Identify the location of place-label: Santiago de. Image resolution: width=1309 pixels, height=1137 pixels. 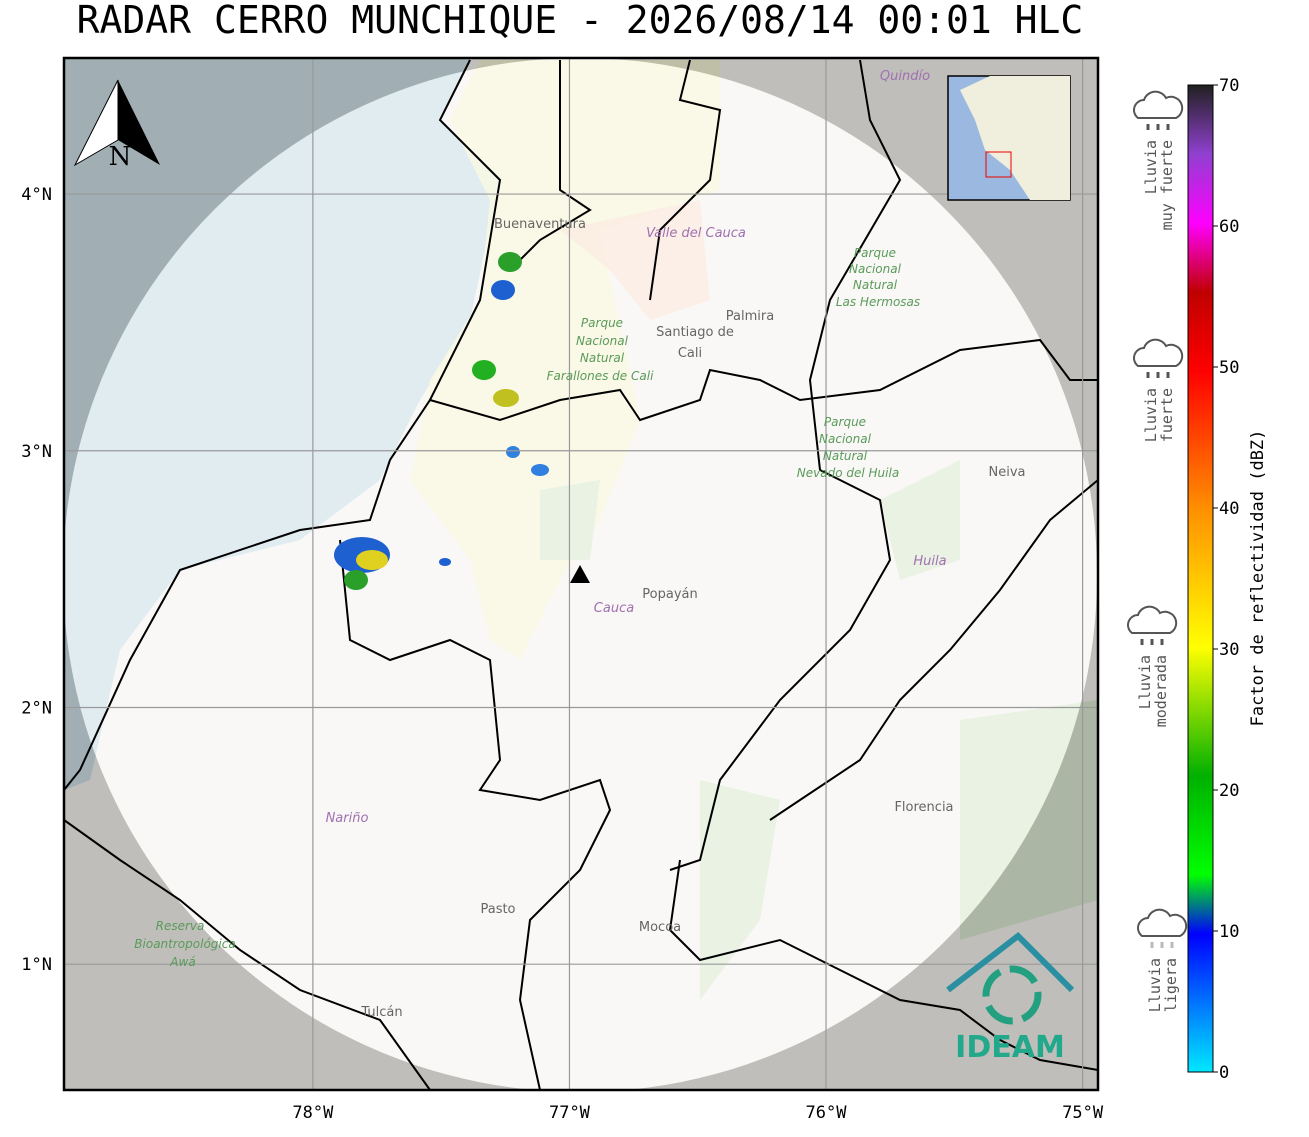
(695, 332).